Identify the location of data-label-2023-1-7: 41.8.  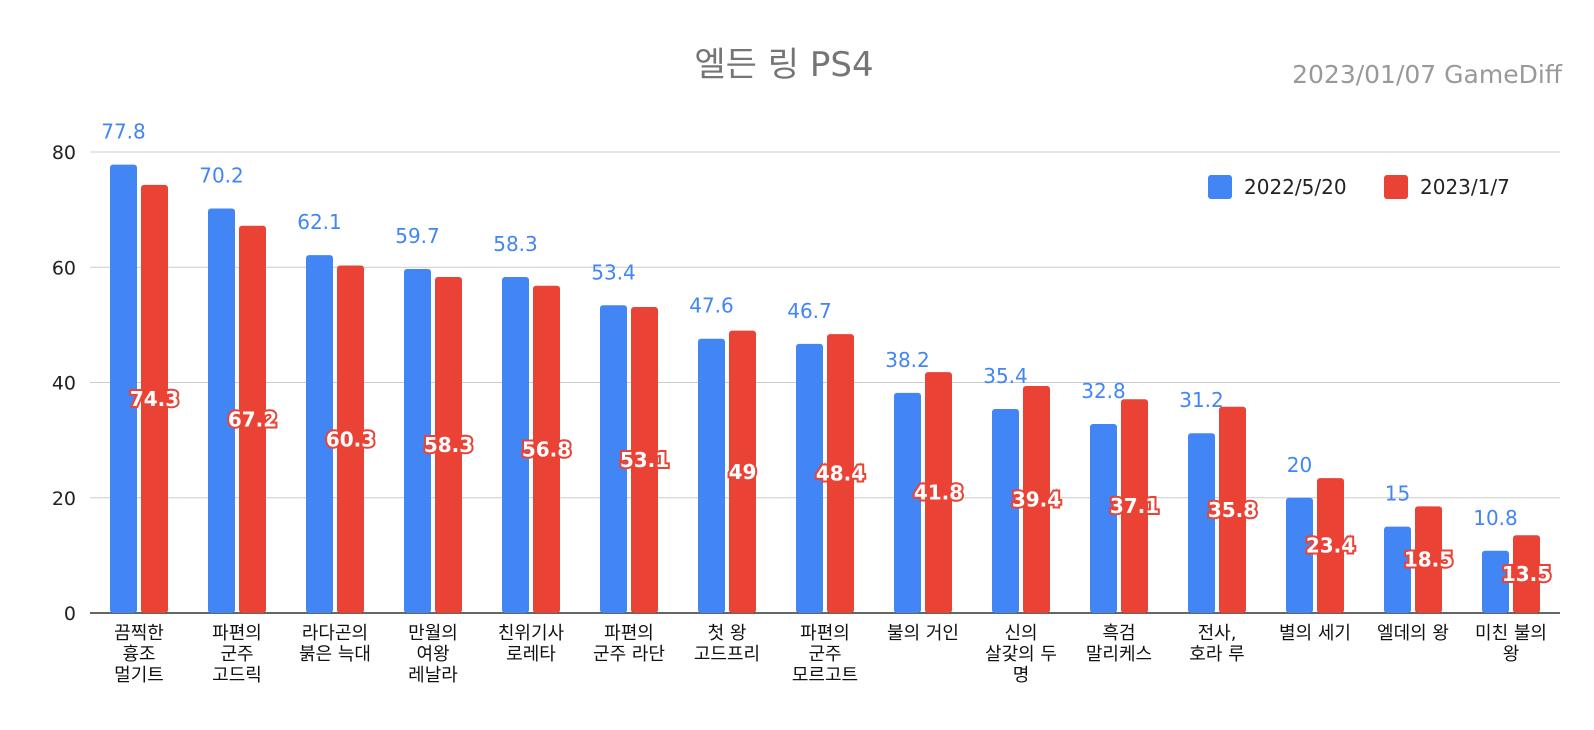
(938, 493).